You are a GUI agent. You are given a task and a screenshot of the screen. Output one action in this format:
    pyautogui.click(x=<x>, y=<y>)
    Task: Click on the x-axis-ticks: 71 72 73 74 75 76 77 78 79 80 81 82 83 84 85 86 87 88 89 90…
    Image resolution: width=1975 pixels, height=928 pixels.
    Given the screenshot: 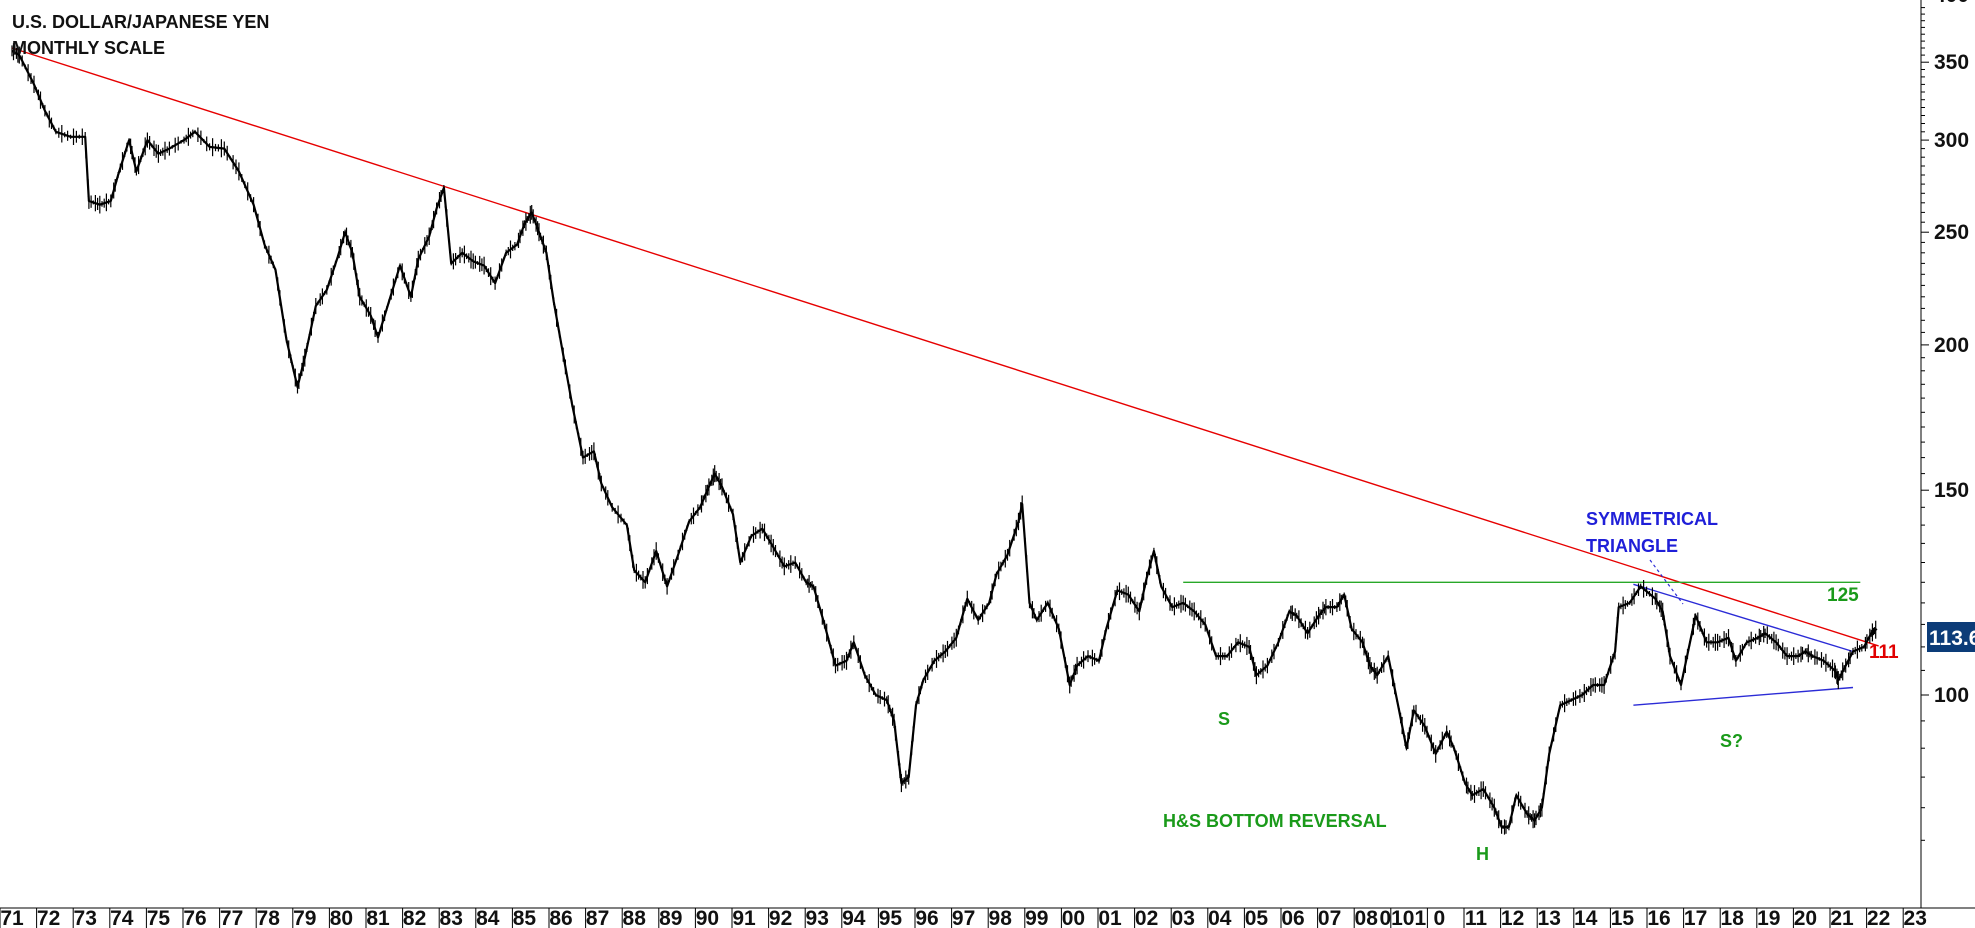 What is the action you would take?
    pyautogui.click(x=963, y=917)
    